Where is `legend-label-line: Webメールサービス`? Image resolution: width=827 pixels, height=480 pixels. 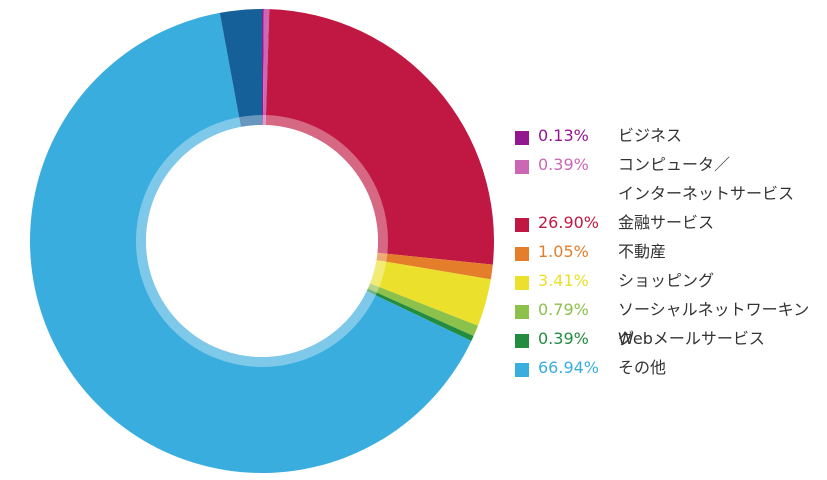
legend-label-line: Webメールサービス is located at coordinates (691, 338).